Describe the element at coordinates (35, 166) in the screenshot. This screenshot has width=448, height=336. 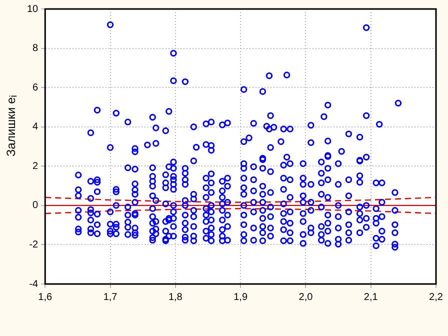
I see `y-tick-label: 2` at that location.